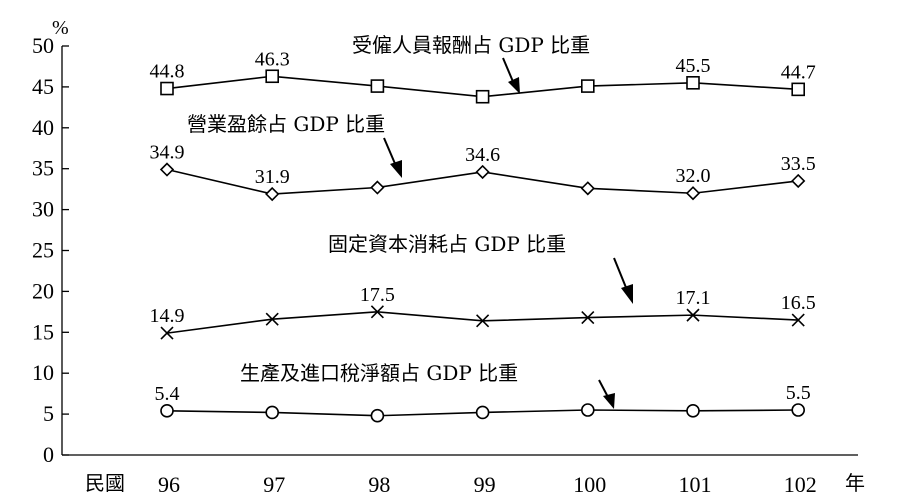  Describe the element at coordinates (48, 413) in the screenshot. I see `y-tick-label: 5` at that location.